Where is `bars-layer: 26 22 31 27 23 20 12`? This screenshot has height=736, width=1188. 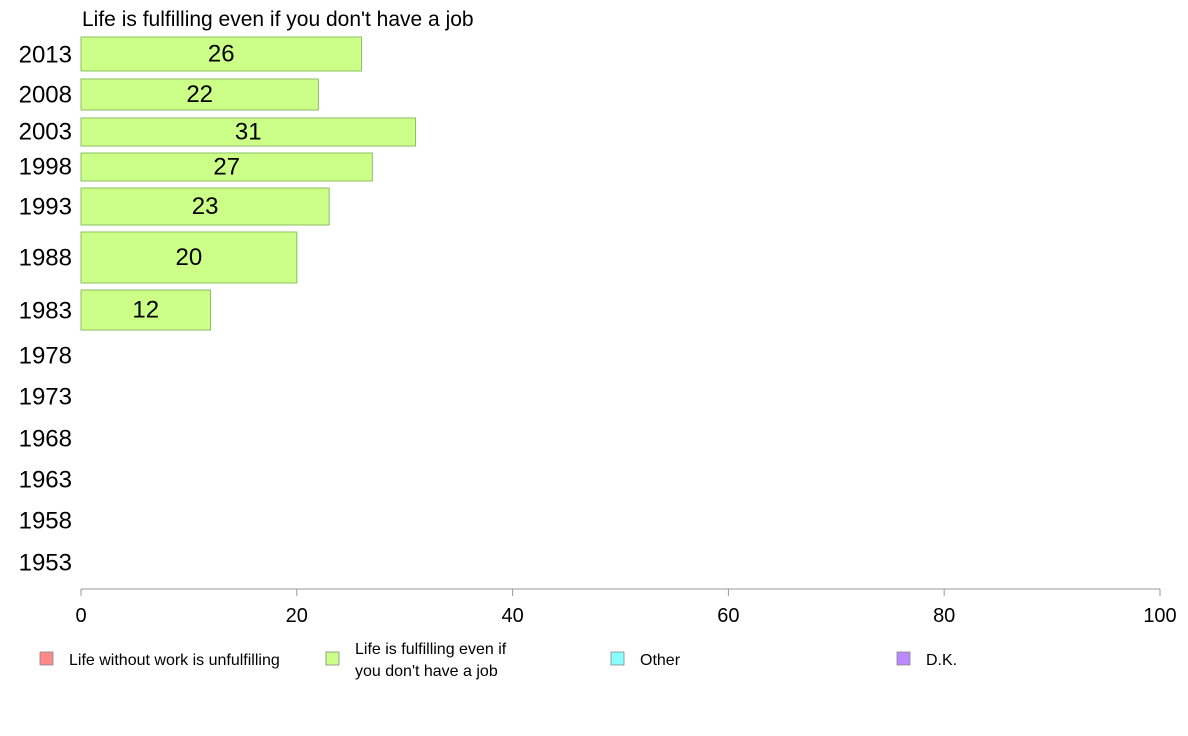
bars-layer: 26 22 31 27 23 20 12 is located at coordinates (248, 183).